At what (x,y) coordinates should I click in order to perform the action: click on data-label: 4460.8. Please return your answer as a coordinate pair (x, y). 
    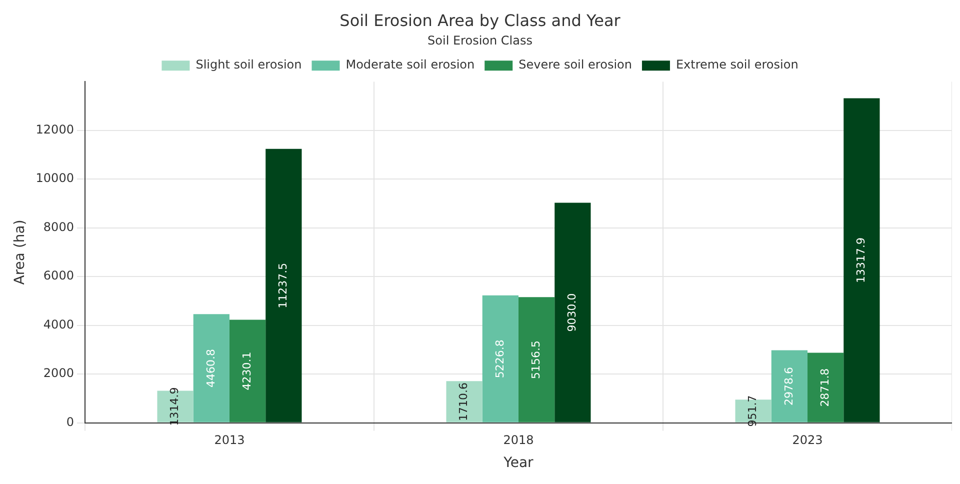
    Looking at the image, I should click on (211, 368).